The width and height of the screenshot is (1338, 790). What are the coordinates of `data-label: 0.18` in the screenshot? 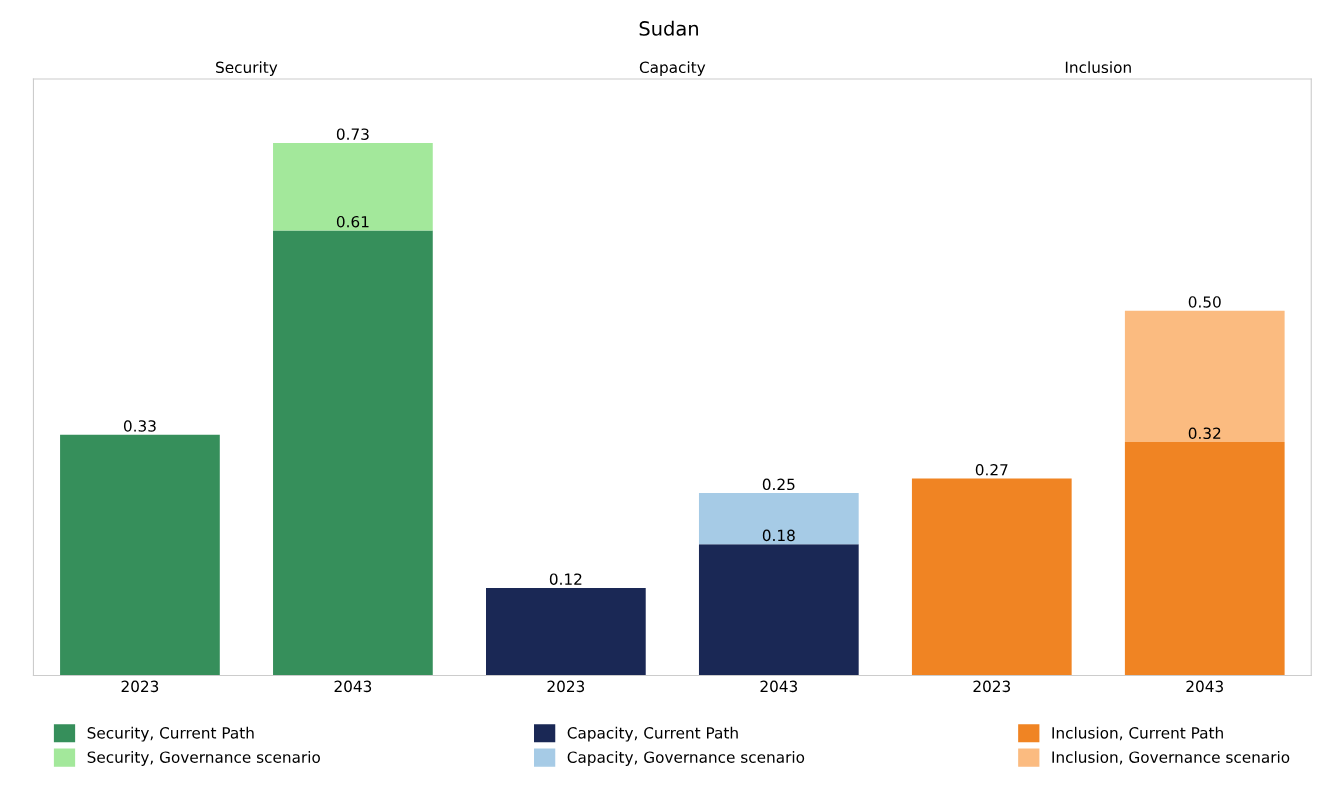 It's located at (778, 535).